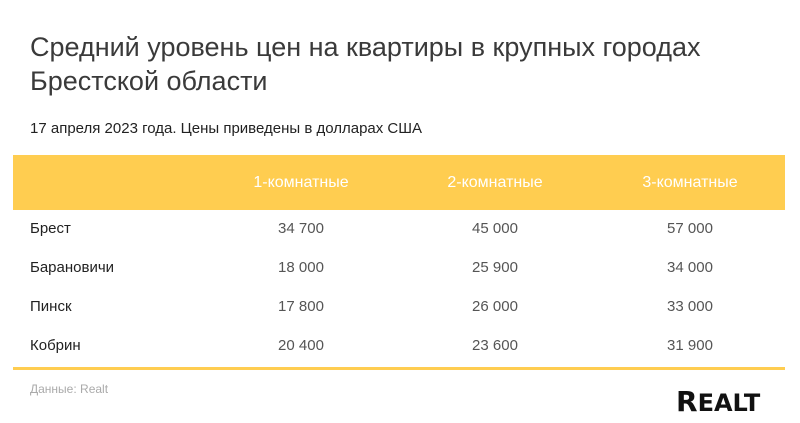 This screenshot has width=800, height=423. What do you see at coordinates (399, 346) in the screenshot?
I see `table-row: Кобрин 20 400 23 600 31 900` at bounding box center [399, 346].